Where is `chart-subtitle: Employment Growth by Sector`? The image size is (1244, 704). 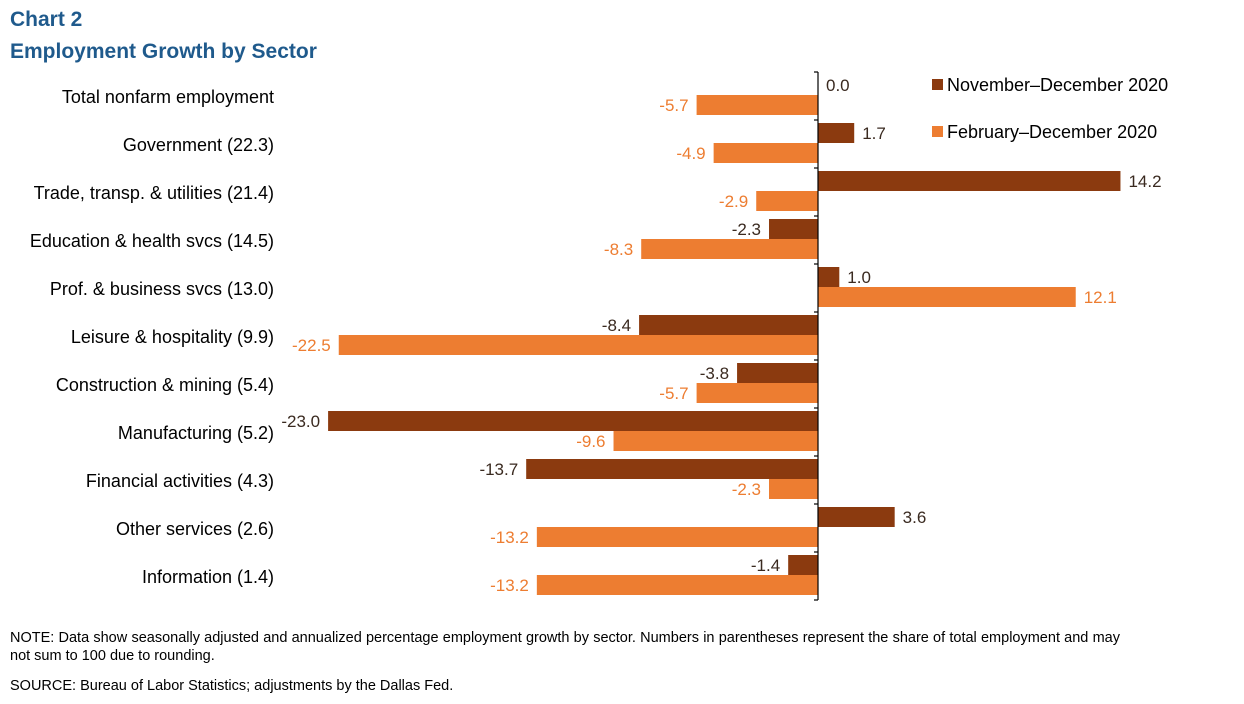 chart-subtitle: Employment Growth by Sector is located at coordinates (163, 51).